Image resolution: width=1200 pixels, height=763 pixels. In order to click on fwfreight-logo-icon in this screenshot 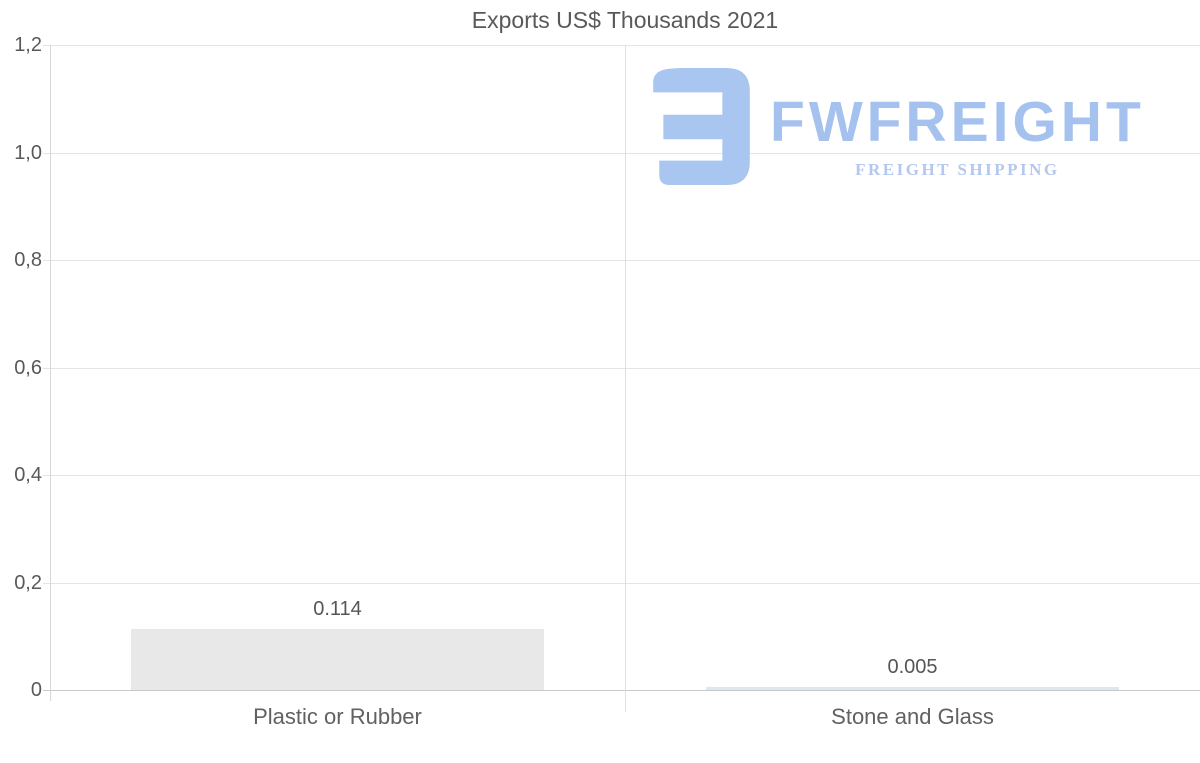, I will do `click(701, 126)`.